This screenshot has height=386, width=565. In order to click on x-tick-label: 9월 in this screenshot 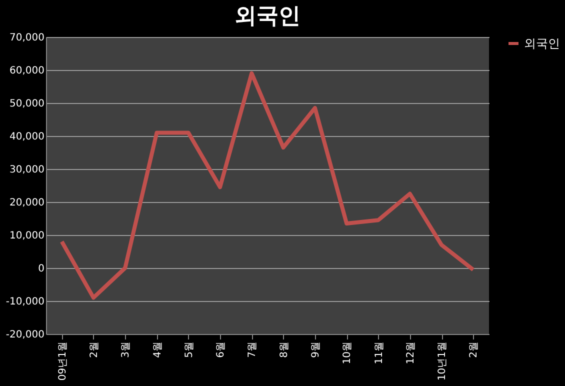, I will do `click(316, 350)`.